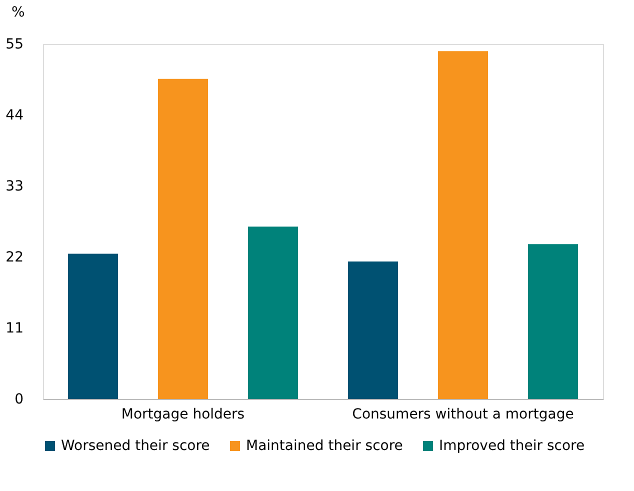 This screenshot has width=634, height=491. I want to click on y-tick-label: 55, so click(15, 44).